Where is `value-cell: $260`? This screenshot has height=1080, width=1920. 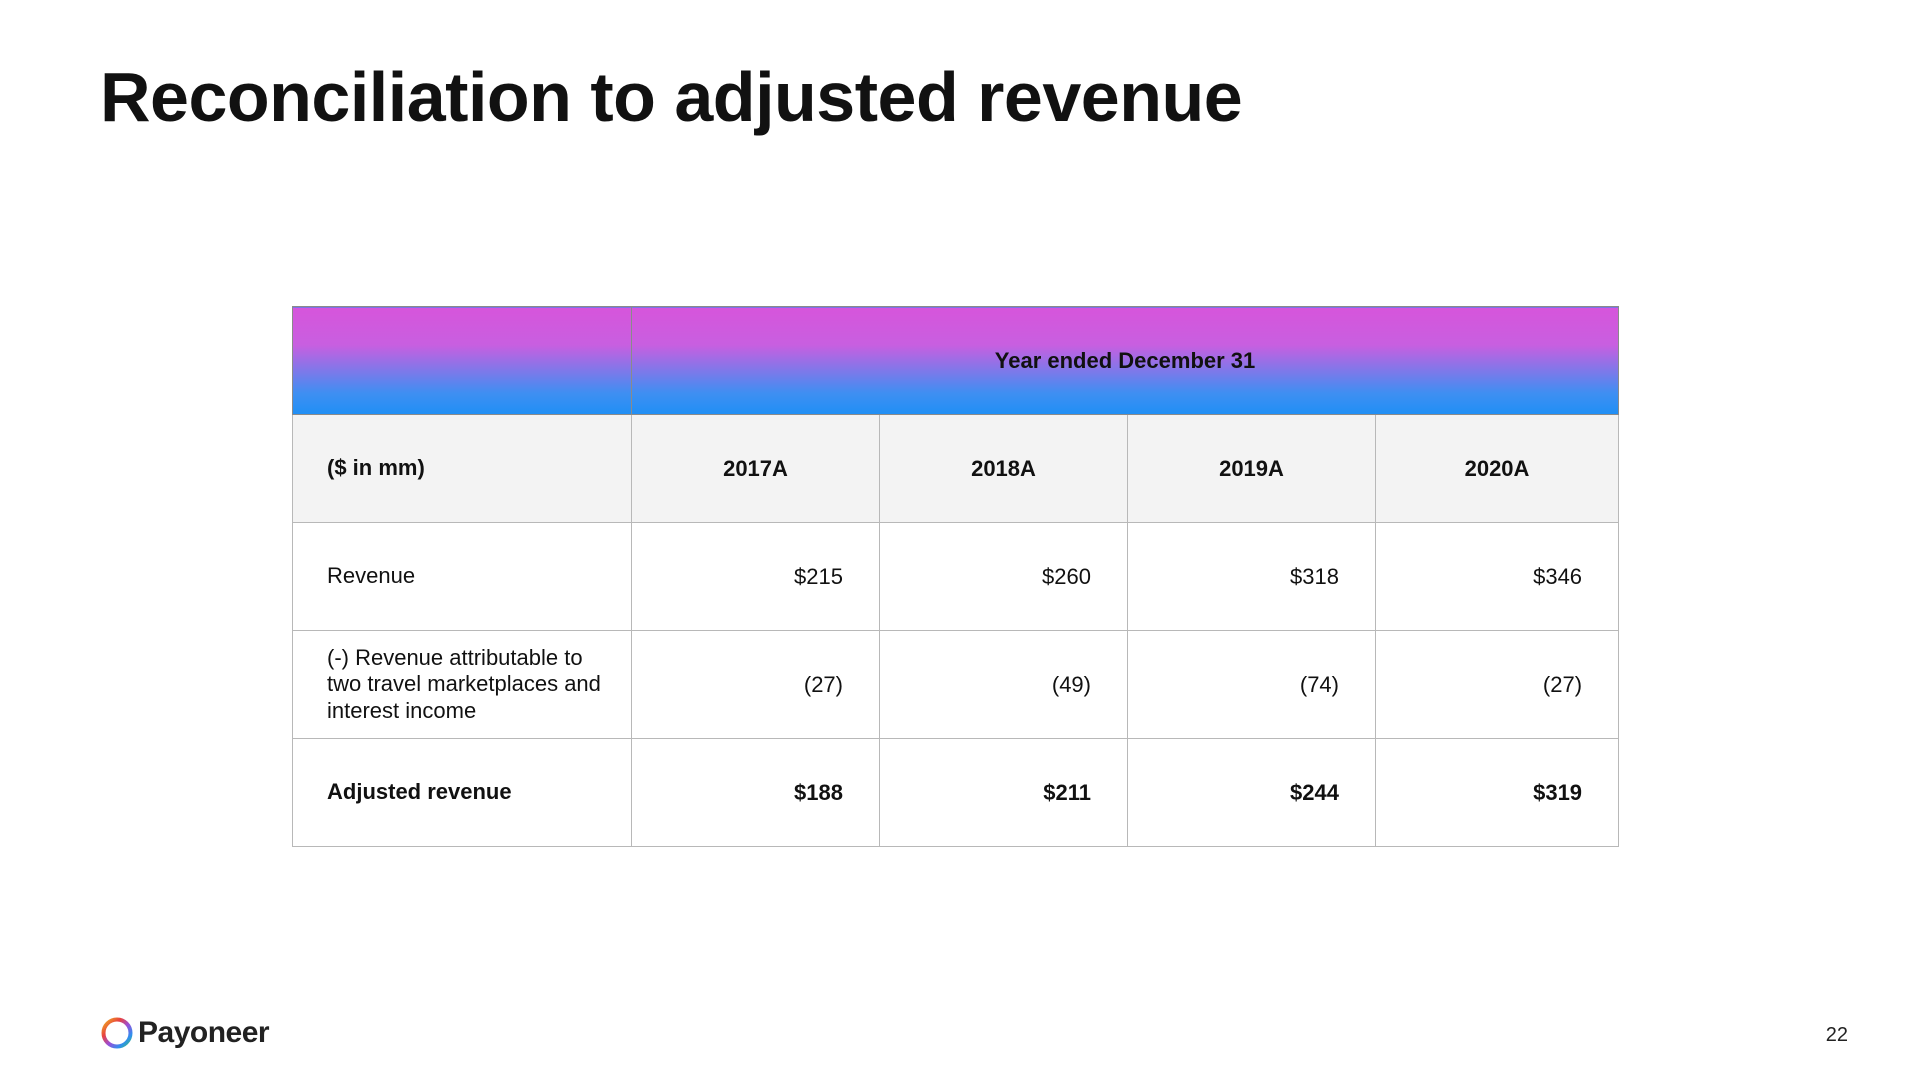
value-cell: $260 is located at coordinates (1003, 576).